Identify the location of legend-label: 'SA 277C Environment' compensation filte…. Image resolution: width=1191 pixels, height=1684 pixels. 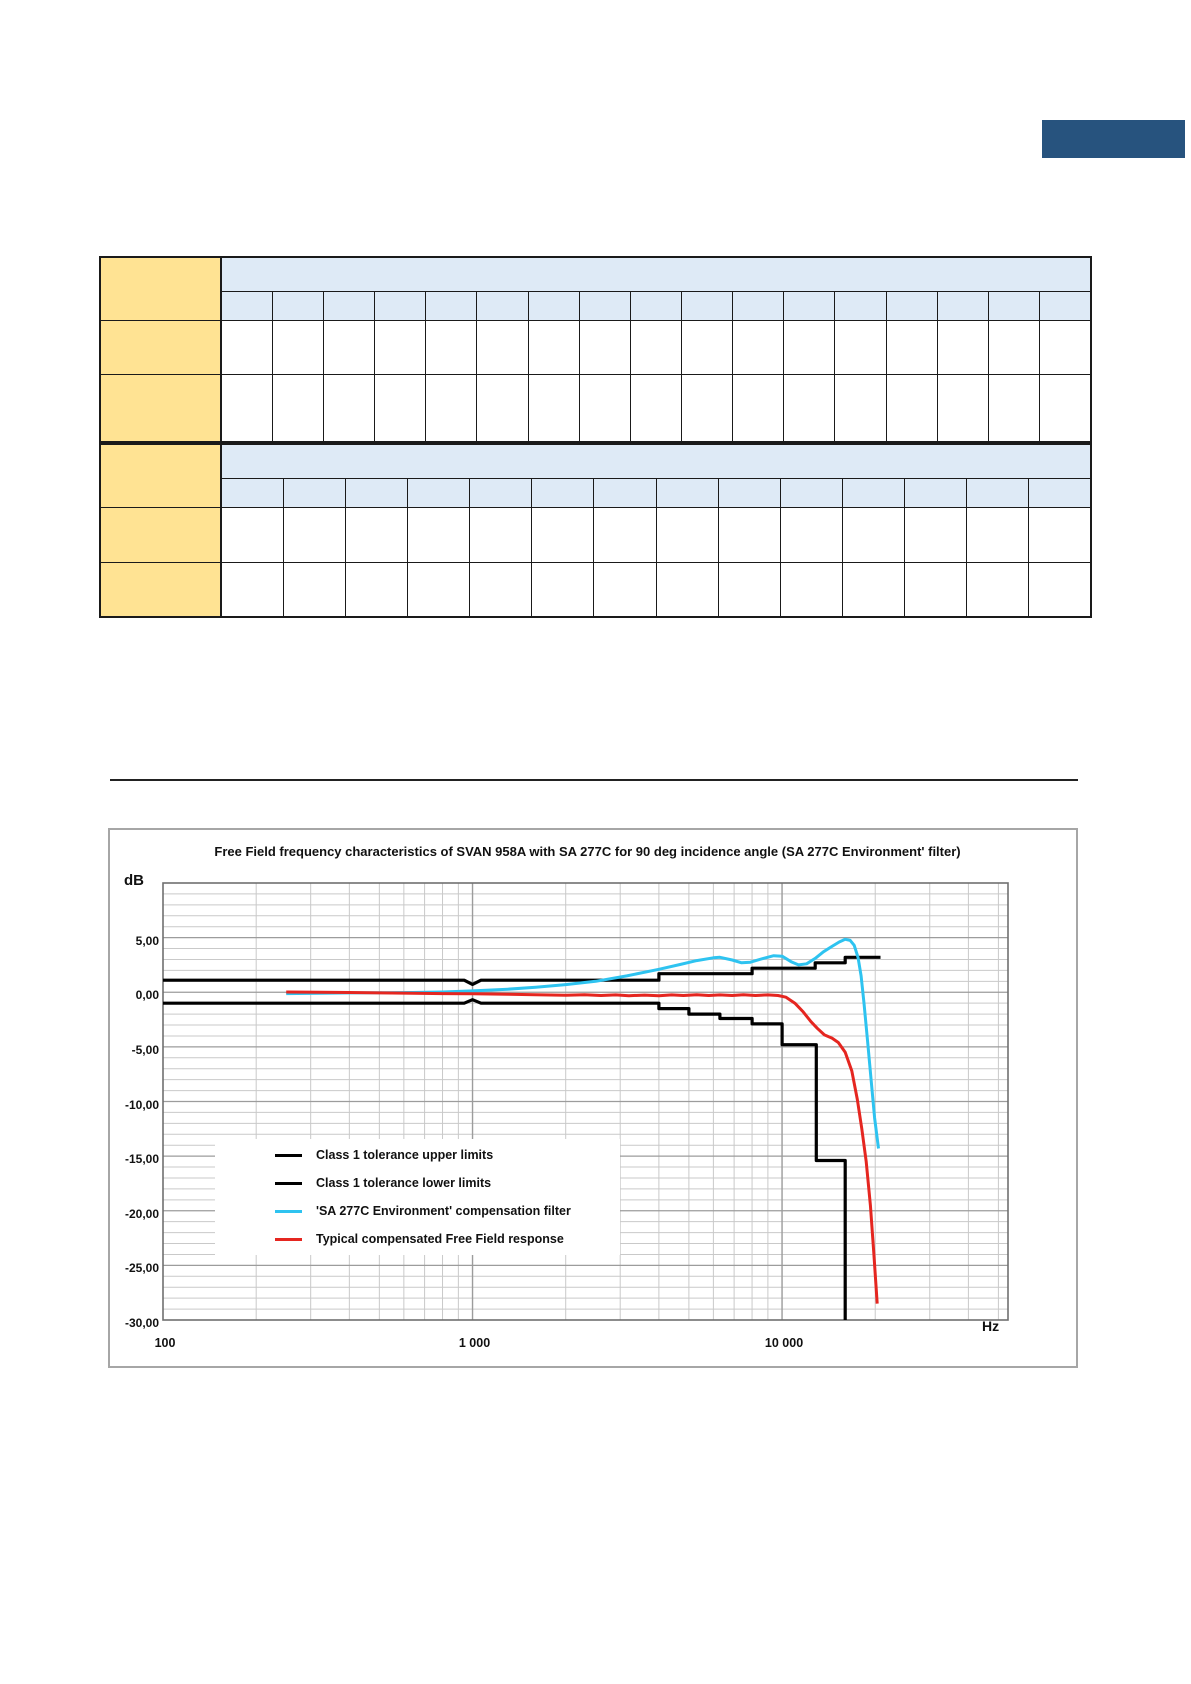
(443, 1211).